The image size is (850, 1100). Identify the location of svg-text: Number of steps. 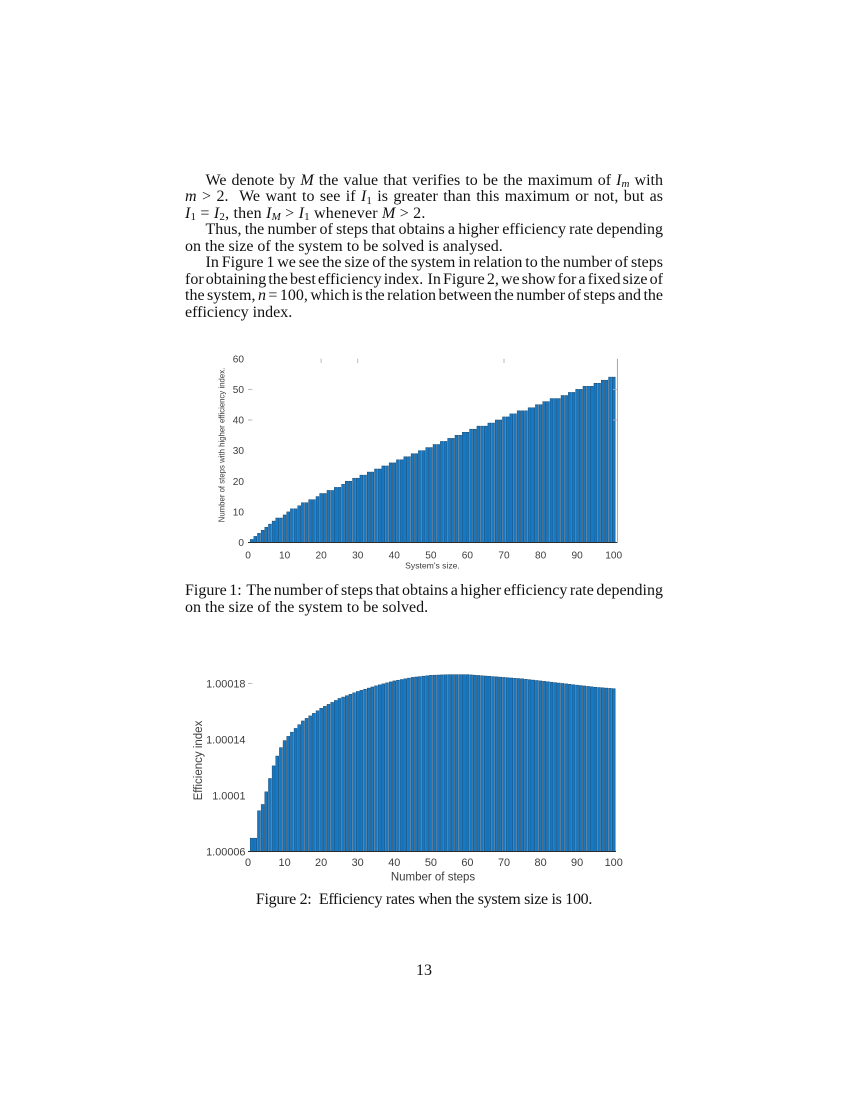
(433, 878).